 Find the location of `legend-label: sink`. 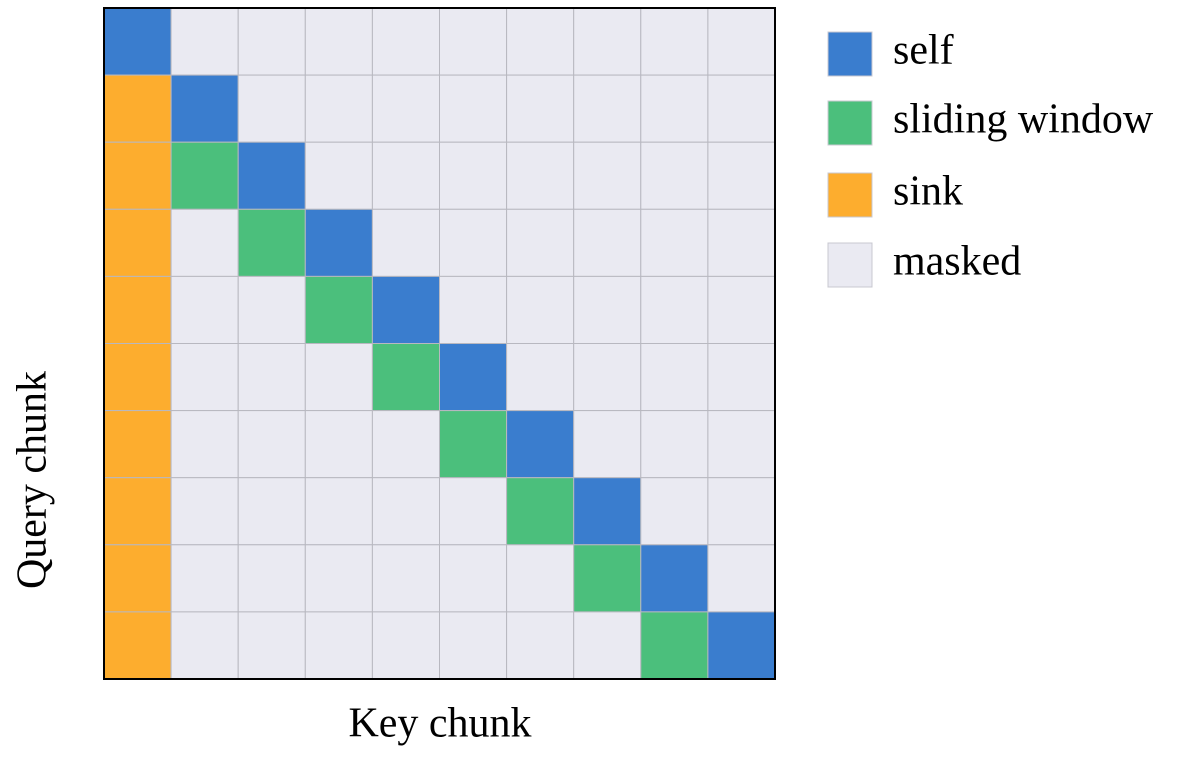

legend-label: sink is located at coordinates (928, 192).